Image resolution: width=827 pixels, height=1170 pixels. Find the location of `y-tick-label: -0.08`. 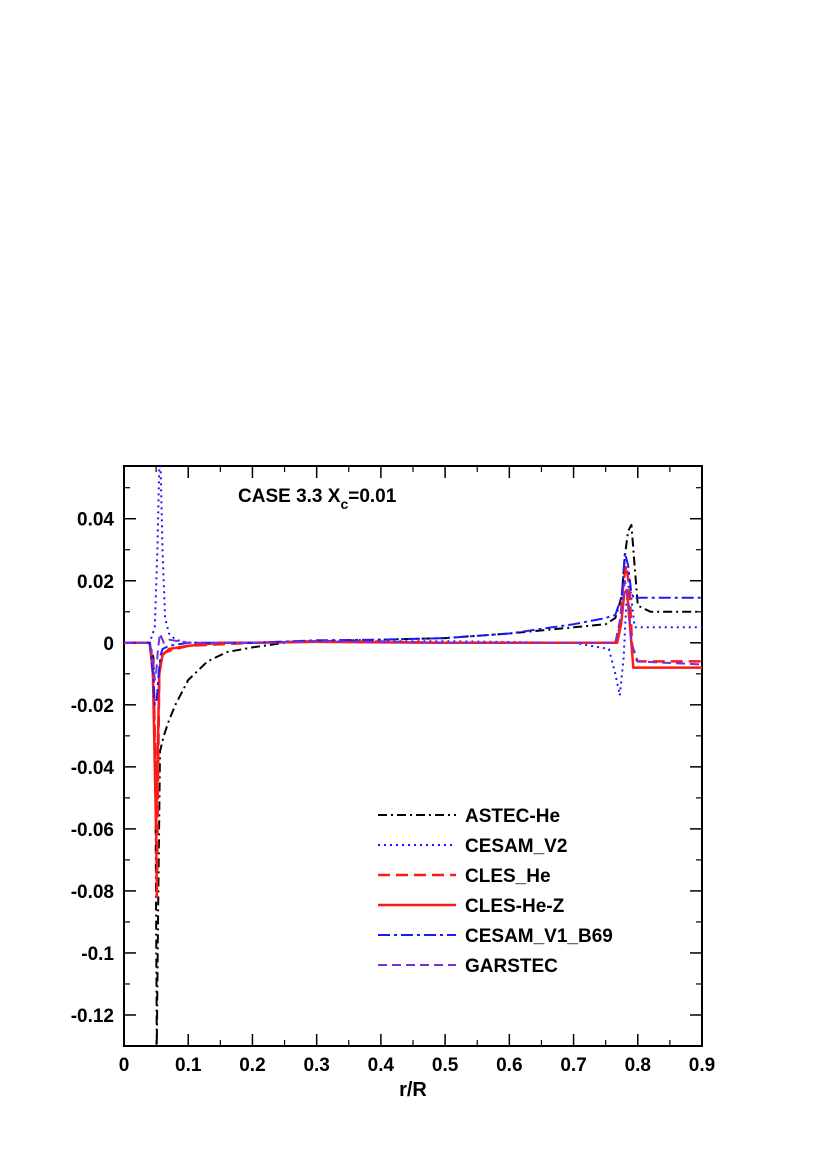

y-tick-label: -0.08 is located at coordinates (92, 892).